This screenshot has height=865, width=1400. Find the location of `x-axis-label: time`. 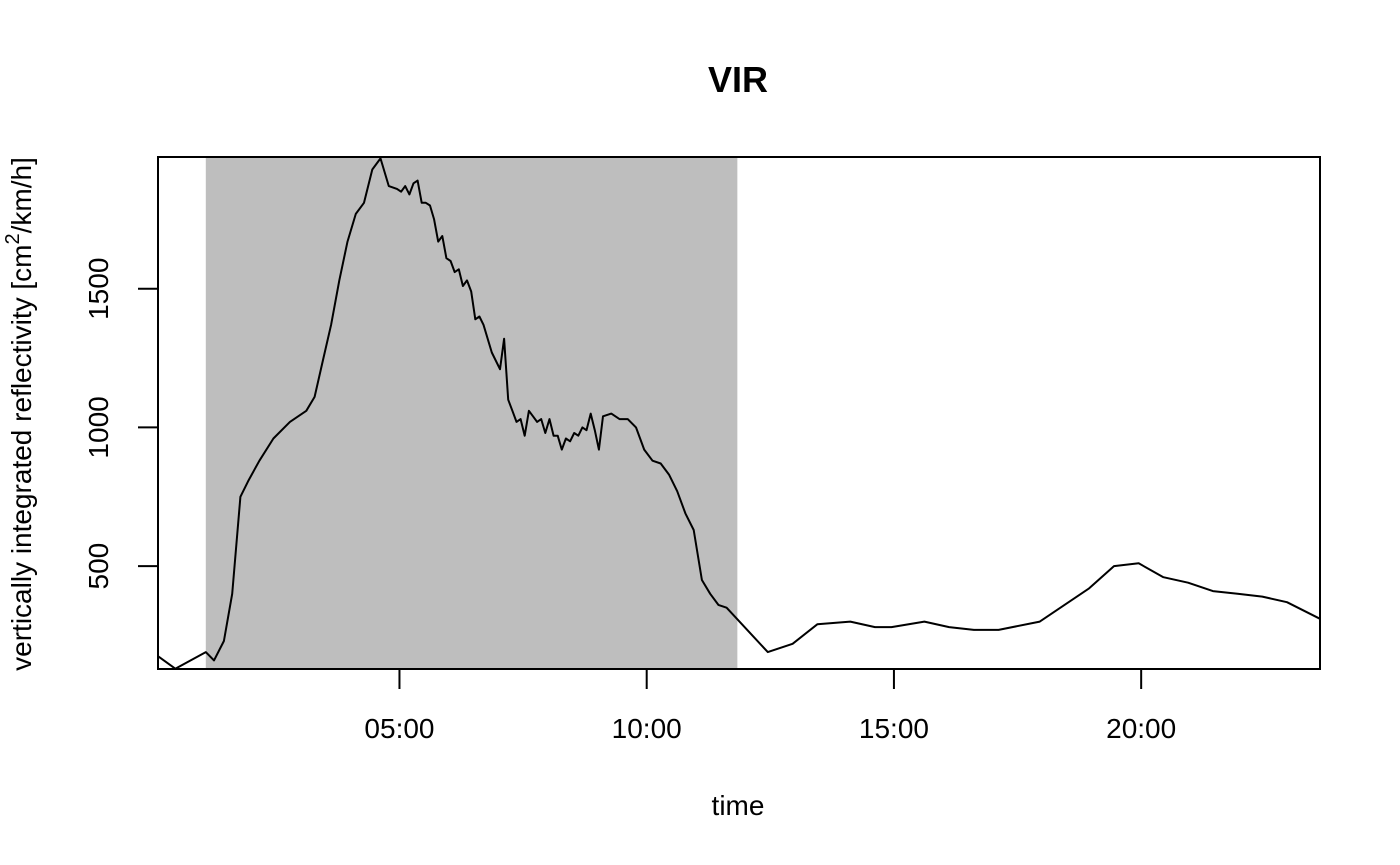

x-axis-label: time is located at coordinates (738, 805).